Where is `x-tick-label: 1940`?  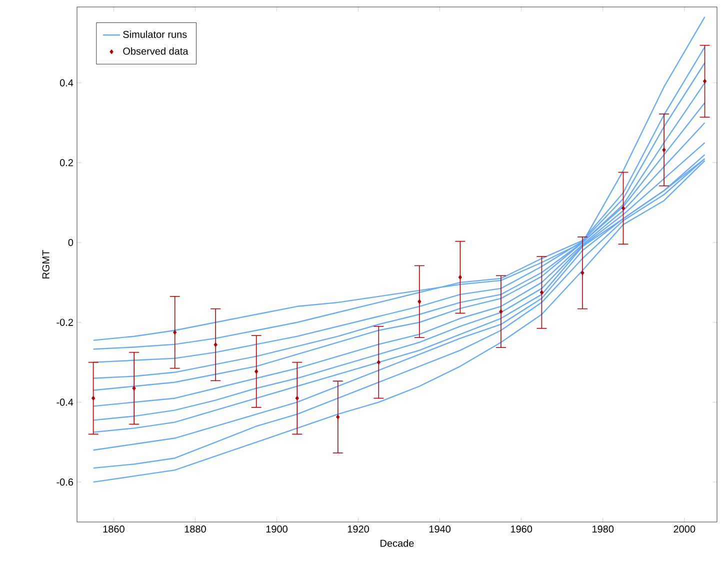 x-tick-label: 1940 is located at coordinates (440, 529).